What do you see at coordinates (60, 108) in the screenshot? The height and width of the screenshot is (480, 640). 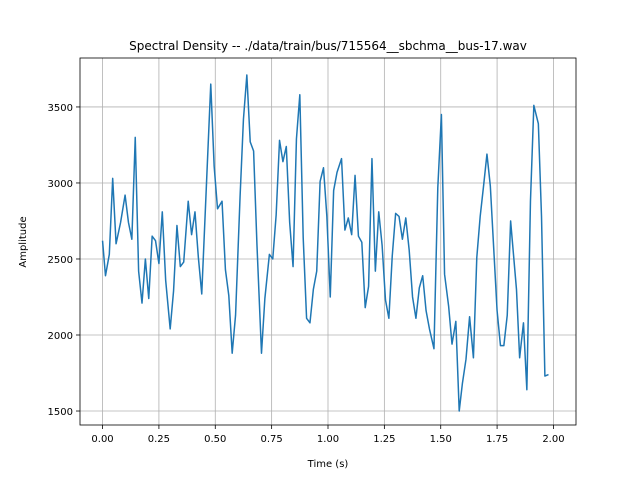 I see `y-tick-label: 3500` at bounding box center [60, 108].